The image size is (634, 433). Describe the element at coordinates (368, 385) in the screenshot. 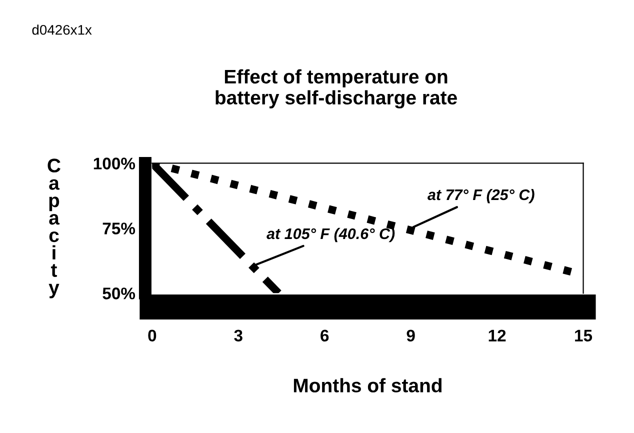

I see `x-axis-title: Months of stand` at that location.